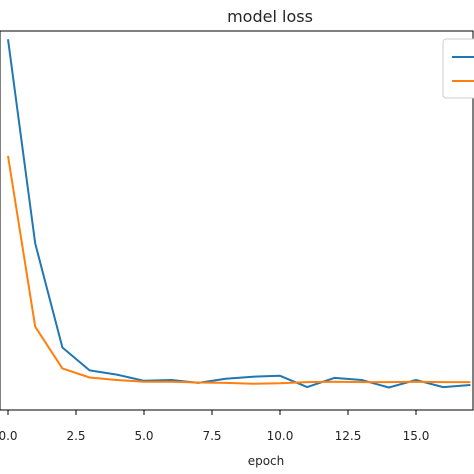 This screenshot has width=474, height=474. I want to click on x-tick-label: 0.0, so click(9, 436).